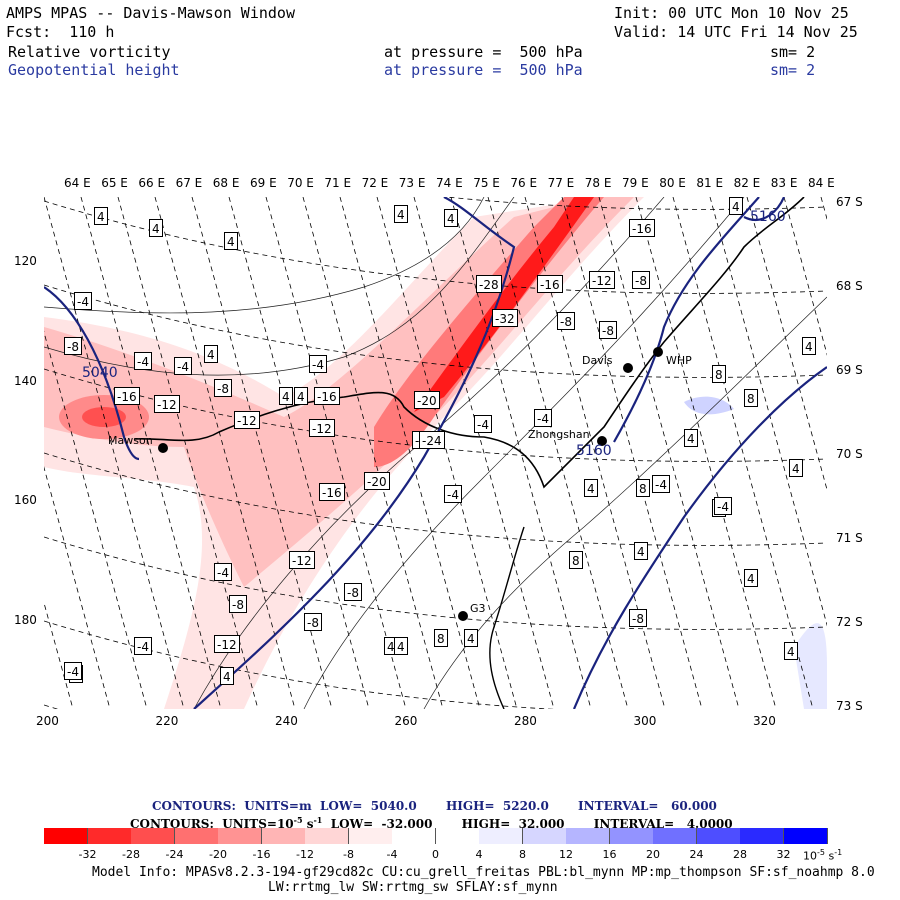 The width and height of the screenshot is (900, 900). I want to click on field2-pressure: at pressure = 500 hPa, so click(483, 70).